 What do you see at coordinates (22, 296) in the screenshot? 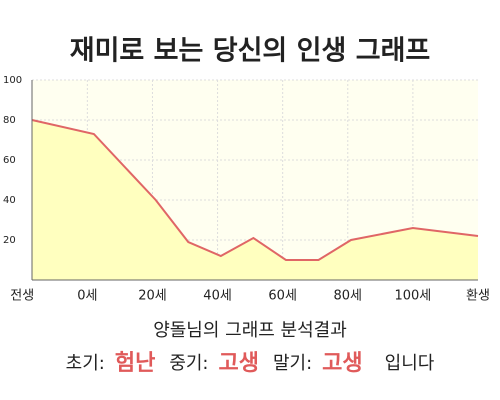
I see `x-tick-label: 전생` at bounding box center [22, 296].